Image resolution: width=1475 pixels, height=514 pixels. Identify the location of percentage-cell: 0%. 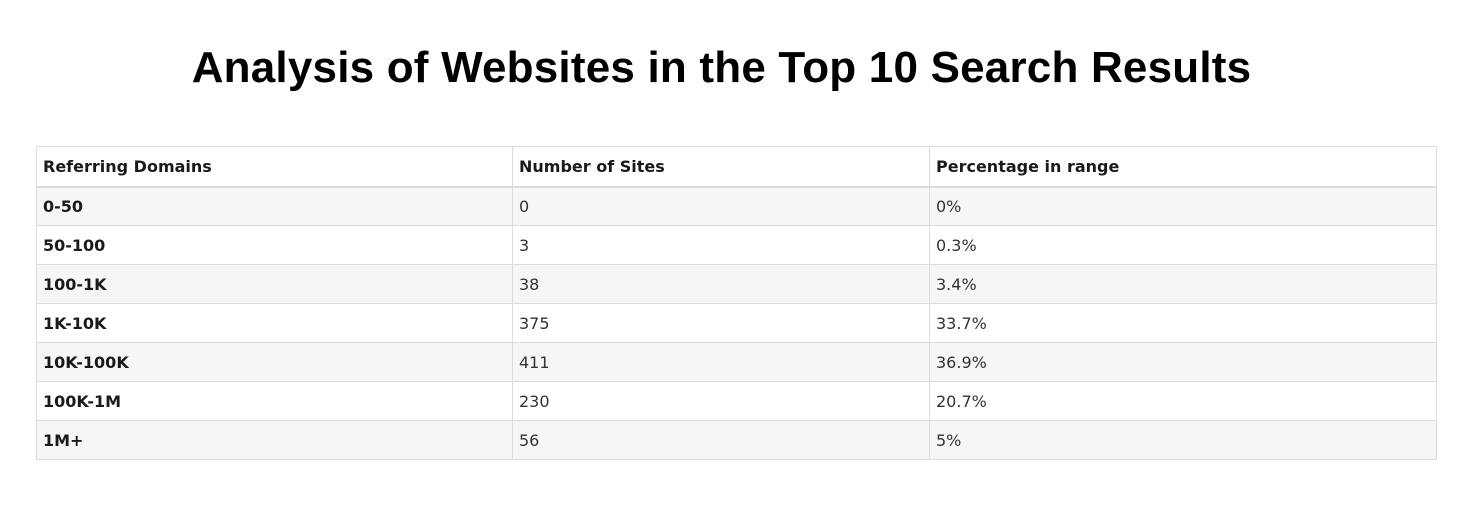
(1183, 206).